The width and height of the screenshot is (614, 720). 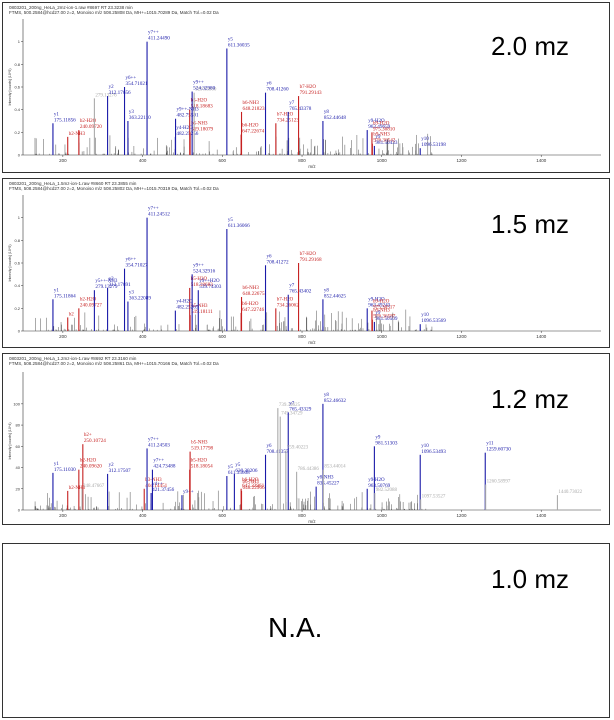 I want to click on peak-mz-label: 611.35608, so click(x=239, y=473).